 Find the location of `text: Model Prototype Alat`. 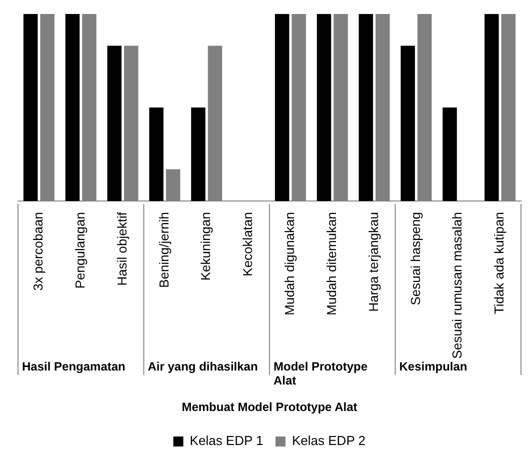

text: Model Prototype Alat is located at coordinates (321, 373).